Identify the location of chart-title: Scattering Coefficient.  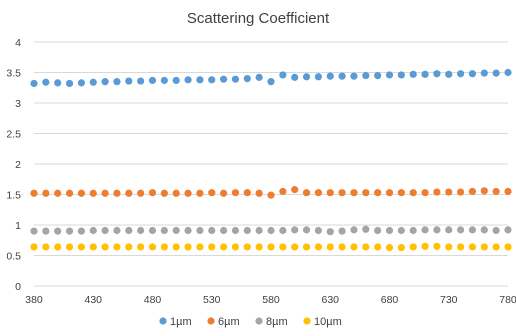
(258, 18).